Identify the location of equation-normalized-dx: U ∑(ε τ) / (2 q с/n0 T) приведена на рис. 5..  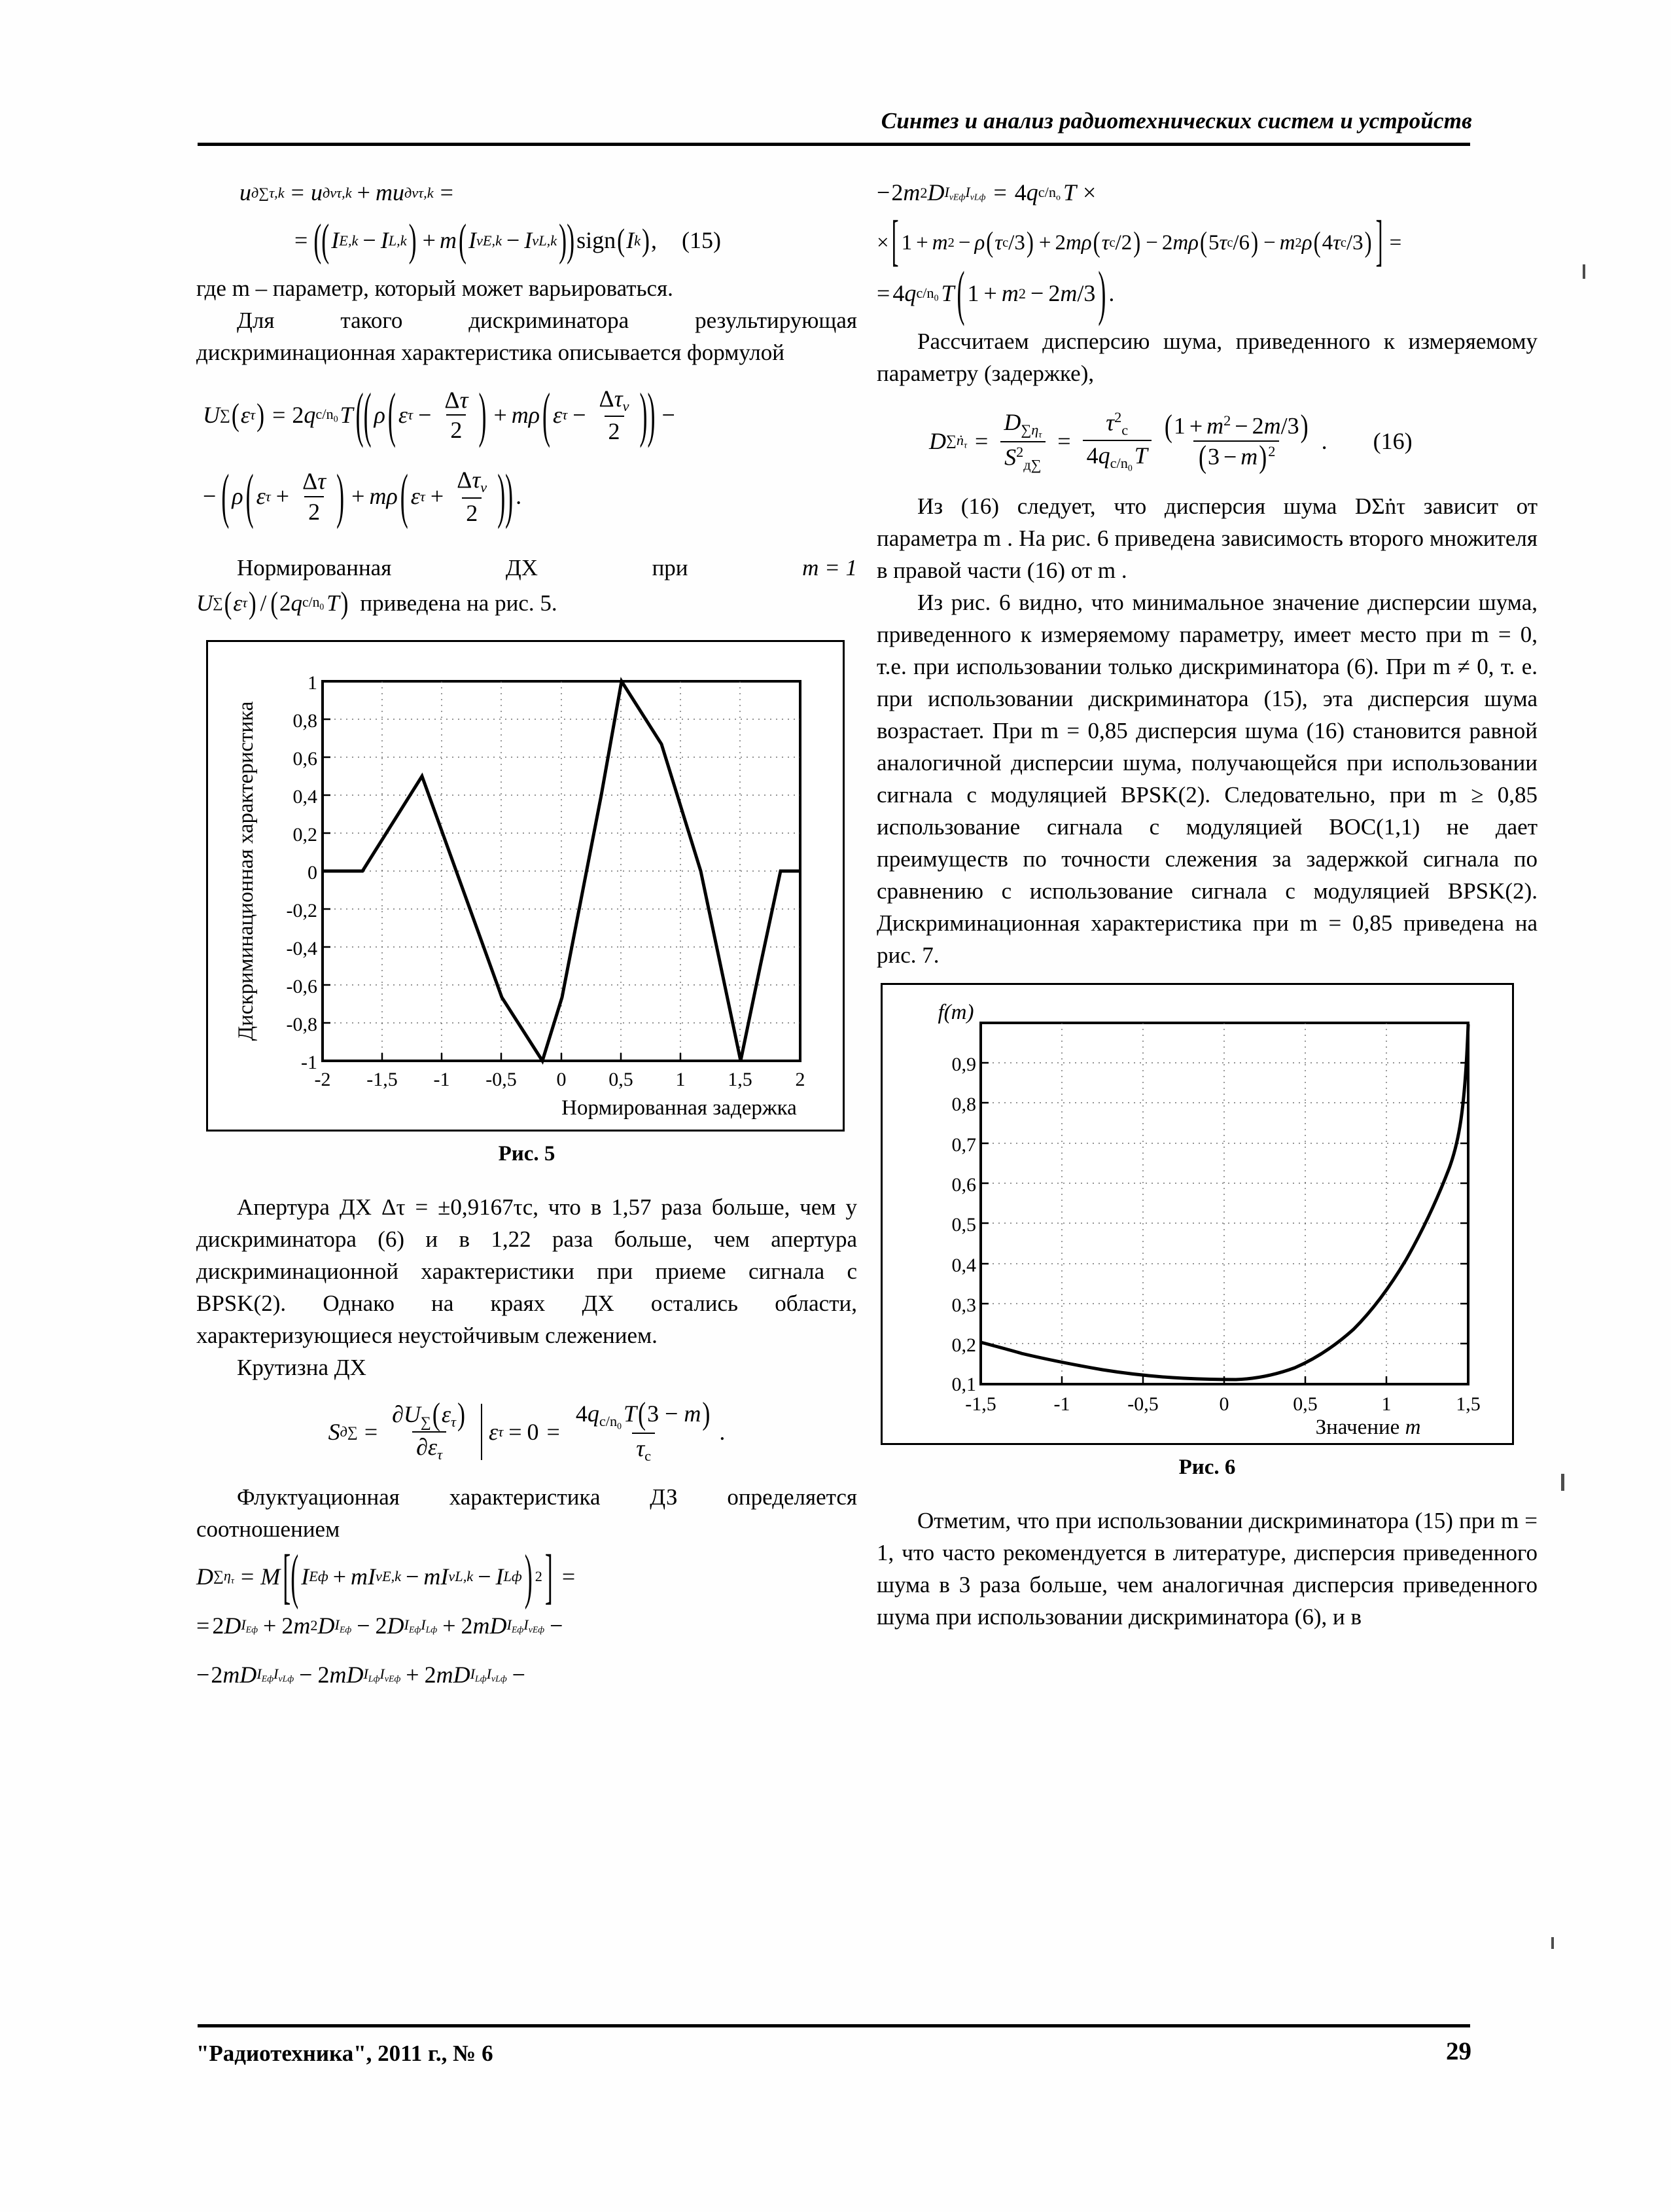
(377, 602).